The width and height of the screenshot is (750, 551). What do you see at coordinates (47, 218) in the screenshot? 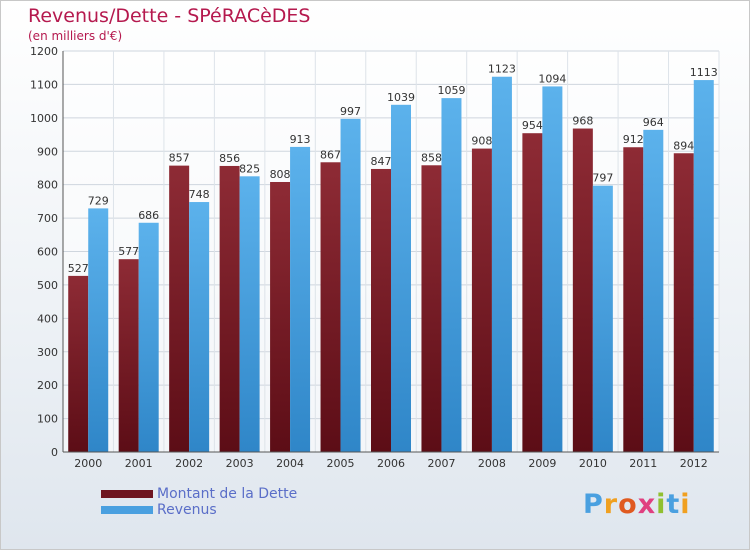
I see `y-tick-label: 700` at bounding box center [47, 218].